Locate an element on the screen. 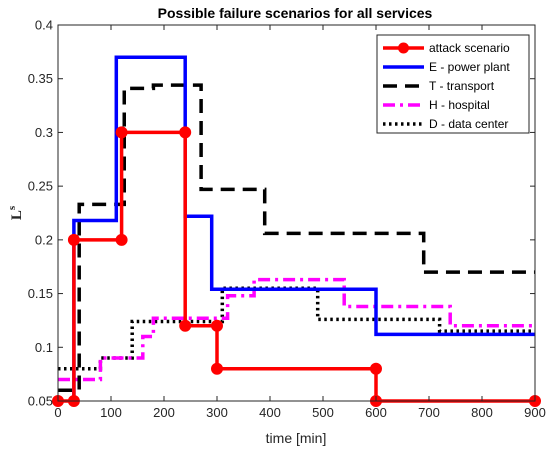 The height and width of the screenshot is (450, 550). y-tick-label: 0.35 is located at coordinates (40, 78).